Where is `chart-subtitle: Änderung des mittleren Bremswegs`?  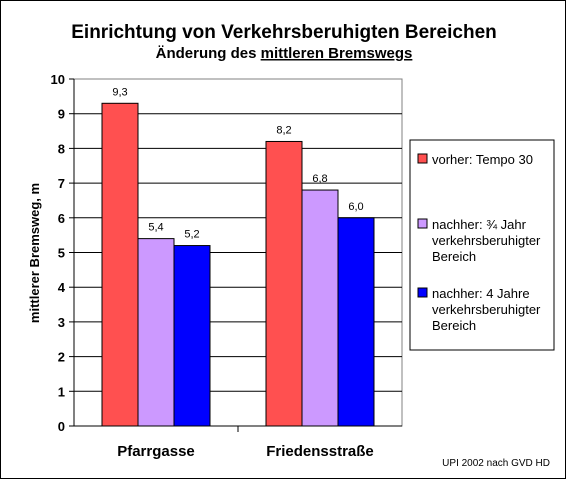
chart-subtitle: Änderung des mittleren Bremswegs is located at coordinates (284, 53).